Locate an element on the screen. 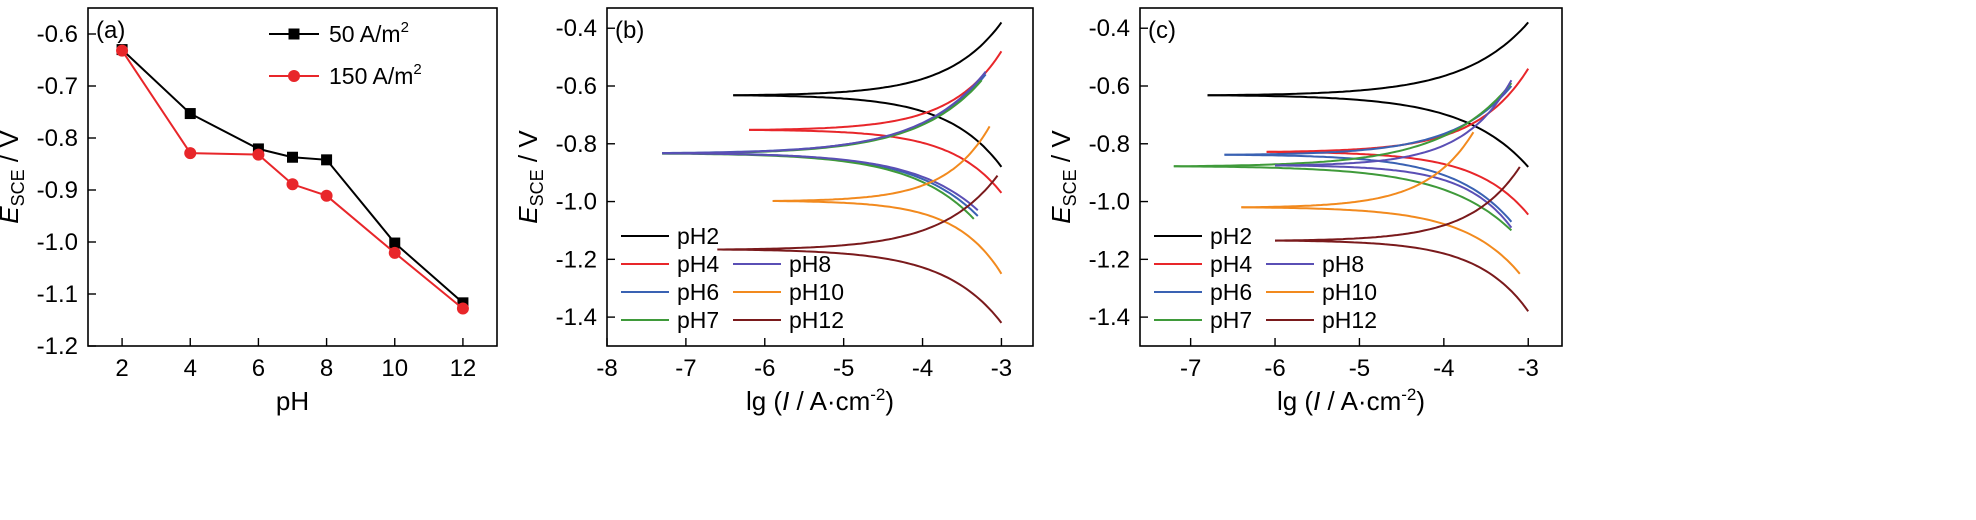 This screenshot has width=1976, height=520. panel-a-y-tick-label: -0.9 is located at coordinates (57, 190).